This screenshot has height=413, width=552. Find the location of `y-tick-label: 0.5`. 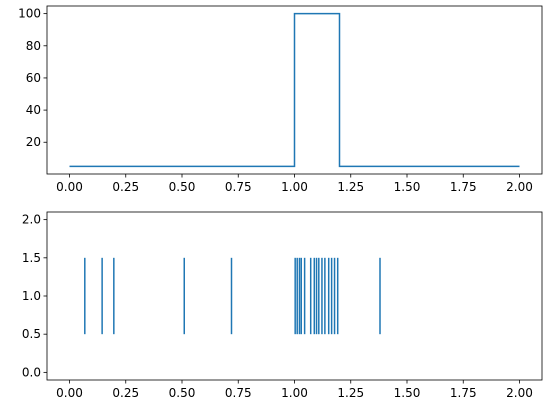

y-tick-label: 0.5 is located at coordinates (31, 334).